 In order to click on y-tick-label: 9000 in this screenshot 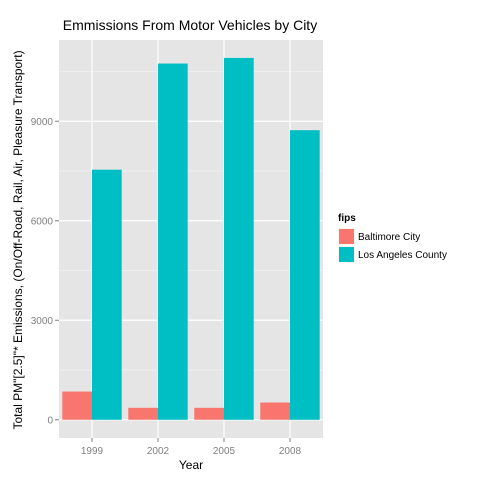, I will do `click(42, 122)`.